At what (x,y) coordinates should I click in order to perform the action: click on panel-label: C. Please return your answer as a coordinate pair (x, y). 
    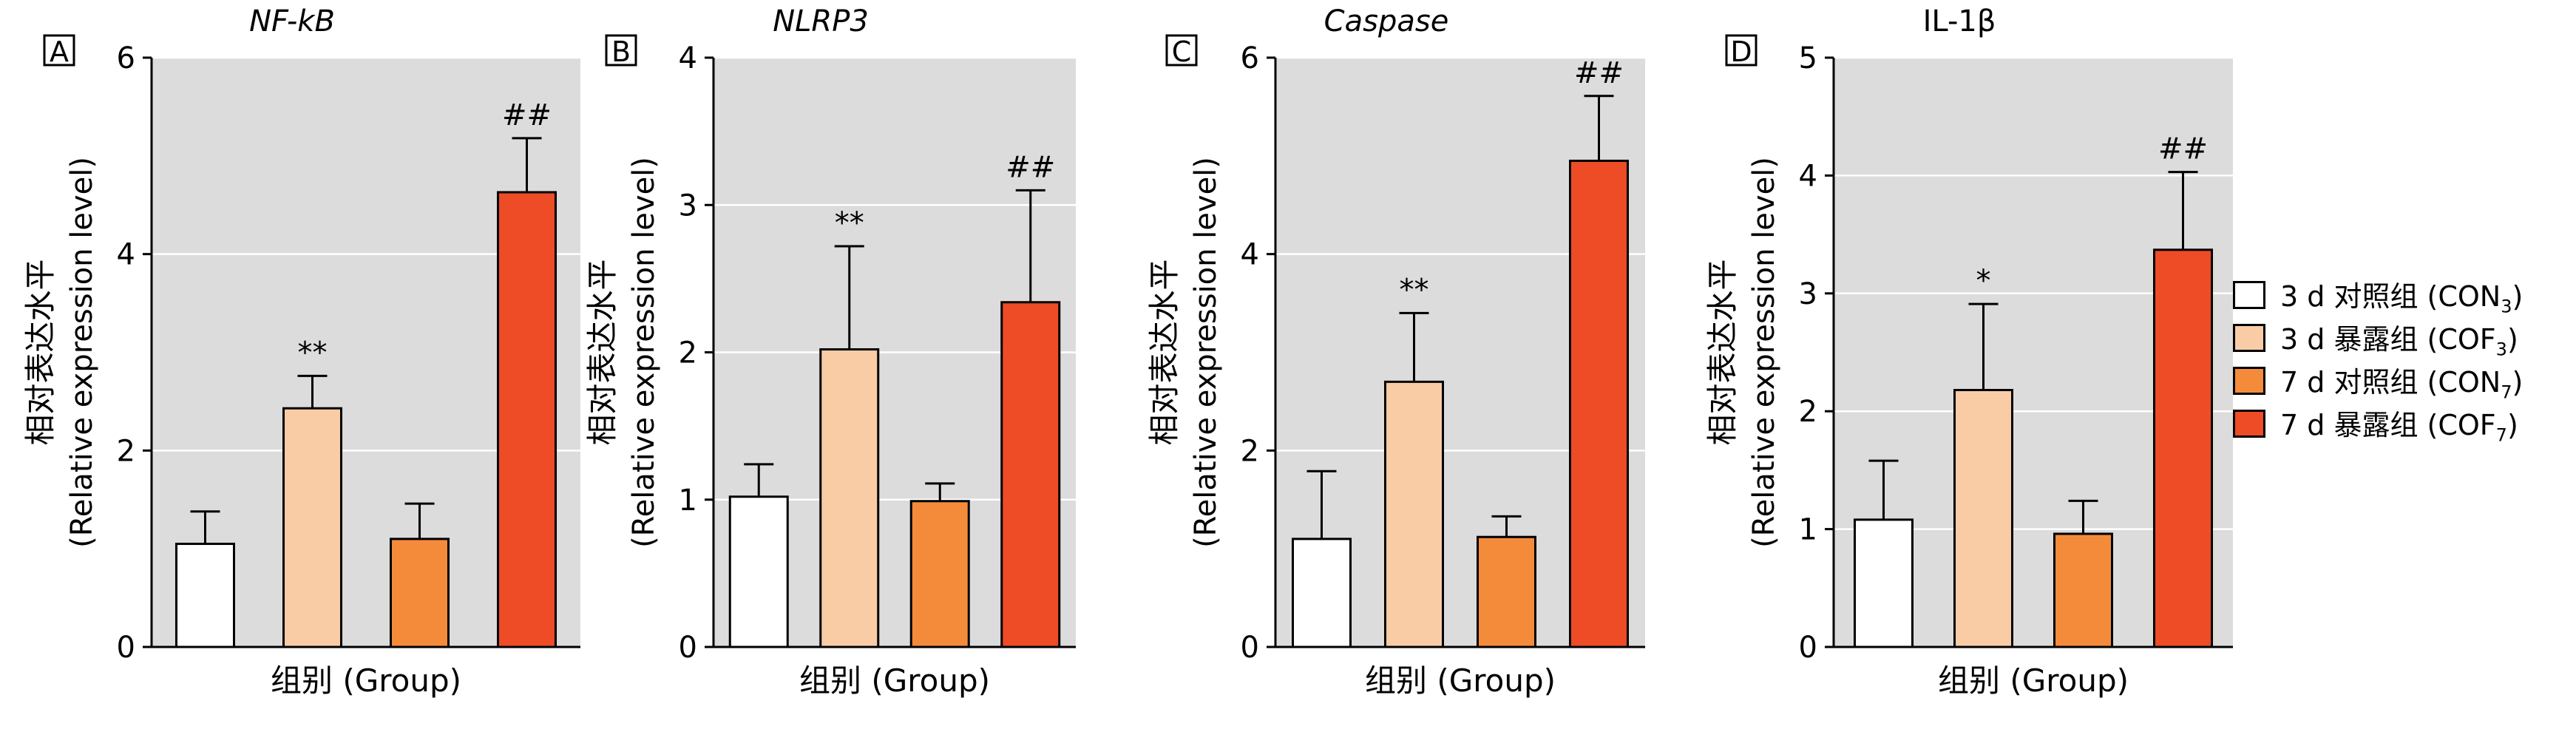
    Looking at the image, I should click on (1182, 51).